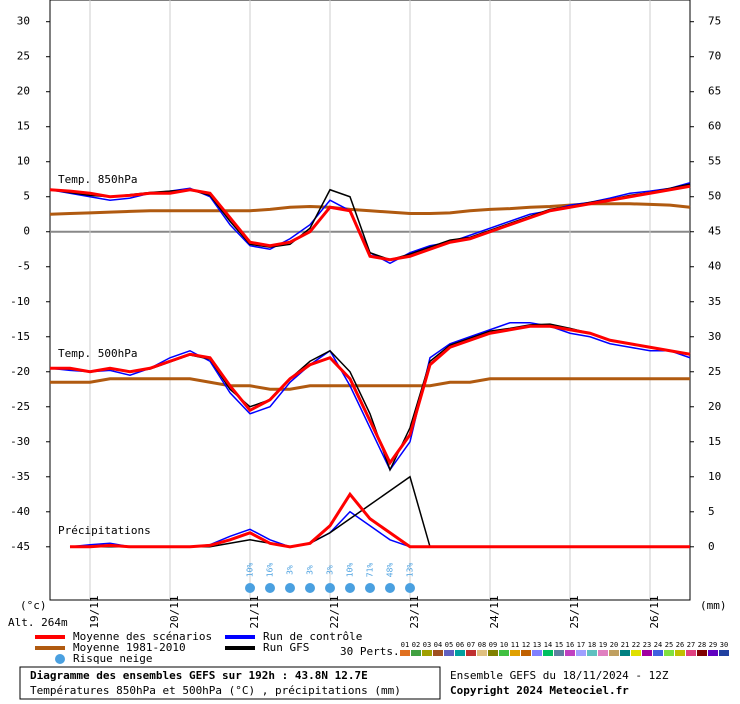  What do you see at coordinates (20, 301) in the screenshot?
I see `y-tick-label: -10` at bounding box center [20, 301].